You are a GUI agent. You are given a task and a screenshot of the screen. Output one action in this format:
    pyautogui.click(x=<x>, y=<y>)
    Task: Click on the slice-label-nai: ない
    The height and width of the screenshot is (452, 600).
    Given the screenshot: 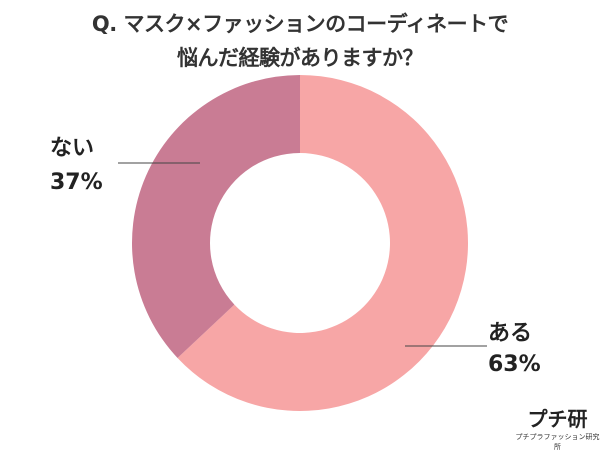 What is the action you would take?
    pyautogui.click(x=72, y=148)
    